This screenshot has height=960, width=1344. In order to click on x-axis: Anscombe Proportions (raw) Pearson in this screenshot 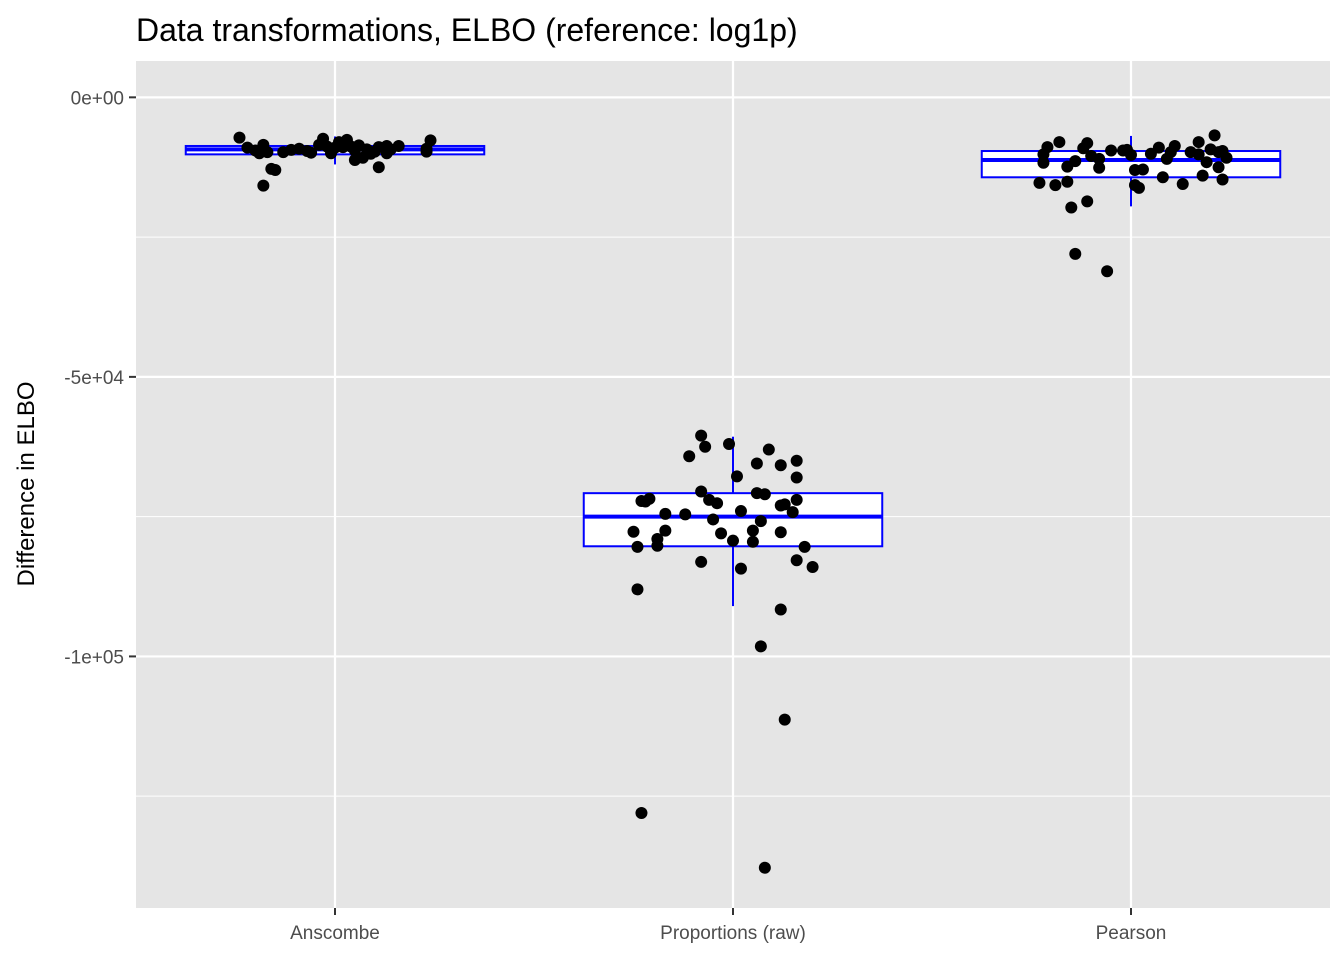, I will do `click(728, 926)`.